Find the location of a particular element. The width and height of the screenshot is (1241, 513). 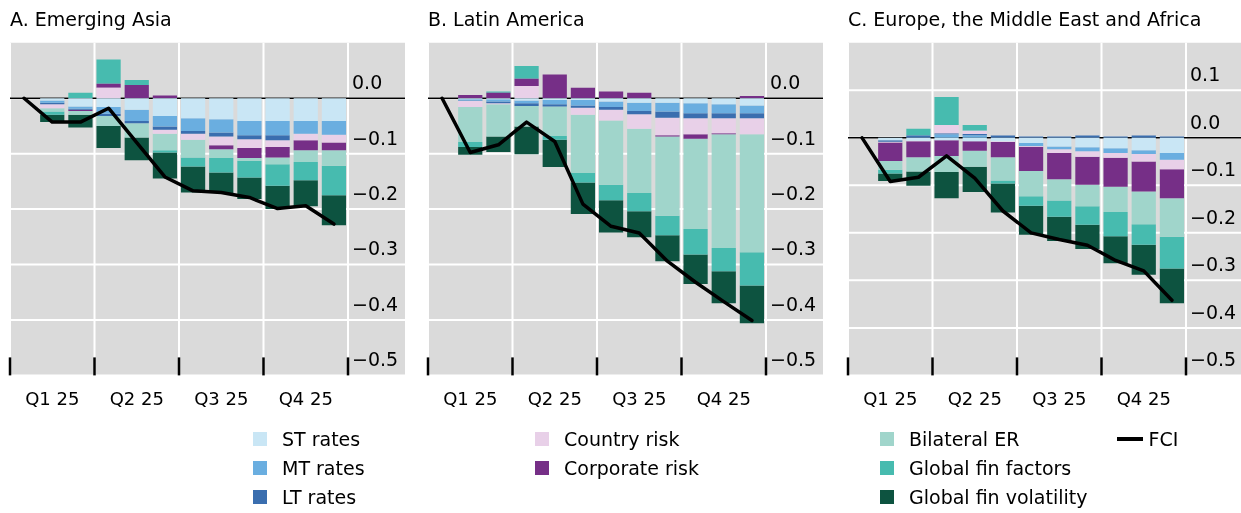

legend-label: Corporate risk is located at coordinates (632, 467).